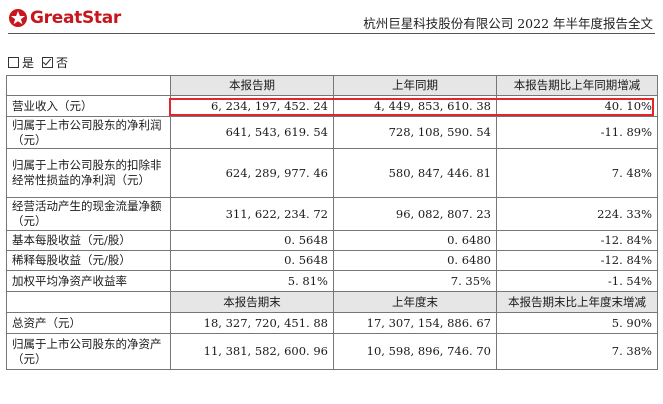  Describe the element at coordinates (75, 18) in the screenshot. I see `logo-text: GreatStar` at that location.